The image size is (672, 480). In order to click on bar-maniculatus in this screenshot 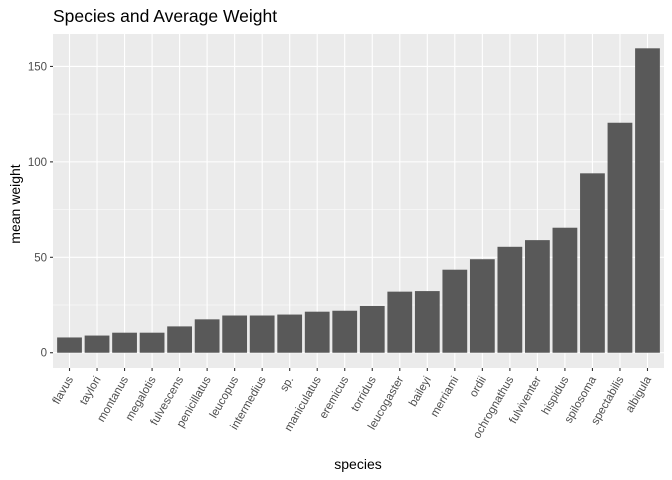, I will do `click(317, 332)`.